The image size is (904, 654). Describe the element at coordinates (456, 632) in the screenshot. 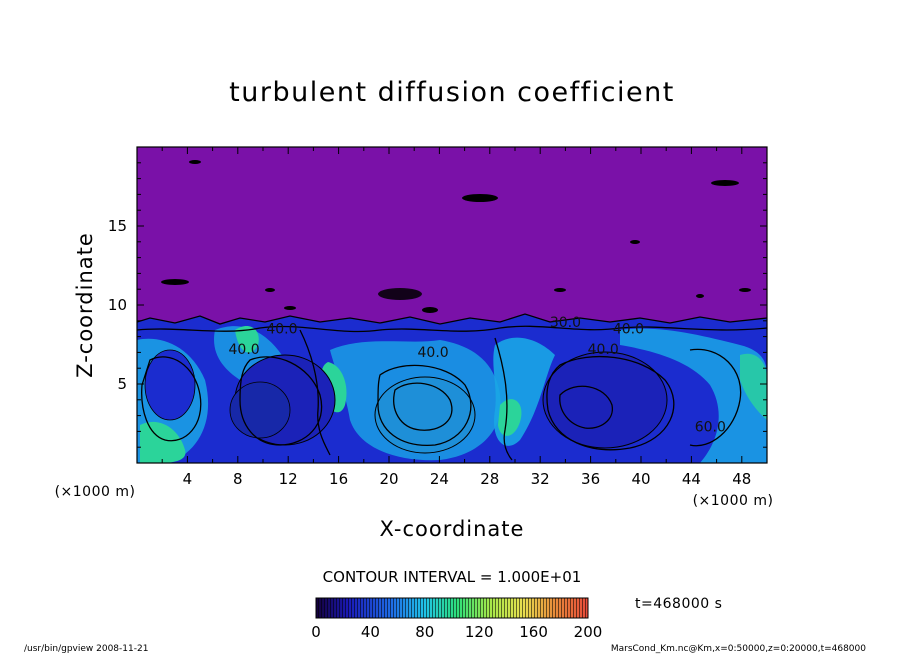

I see `colorbar-ticks: 0 40 80 120 160 200` at that location.